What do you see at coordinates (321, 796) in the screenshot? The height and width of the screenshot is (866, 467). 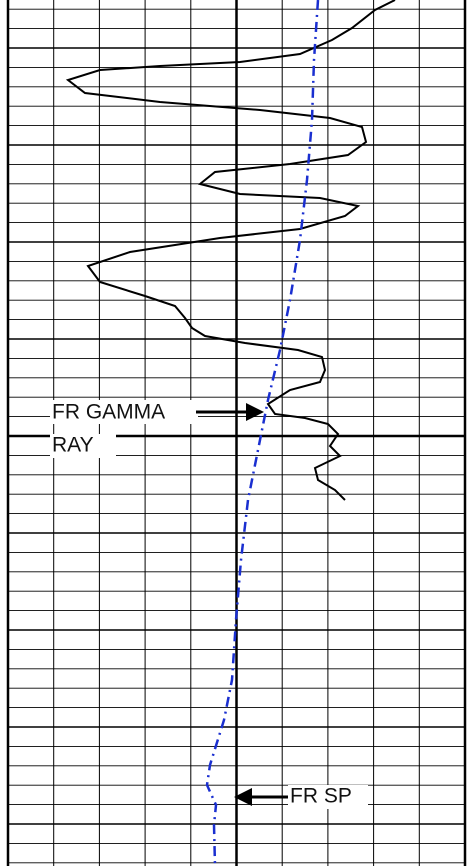 I see `sp-label: FR SP` at bounding box center [321, 796].